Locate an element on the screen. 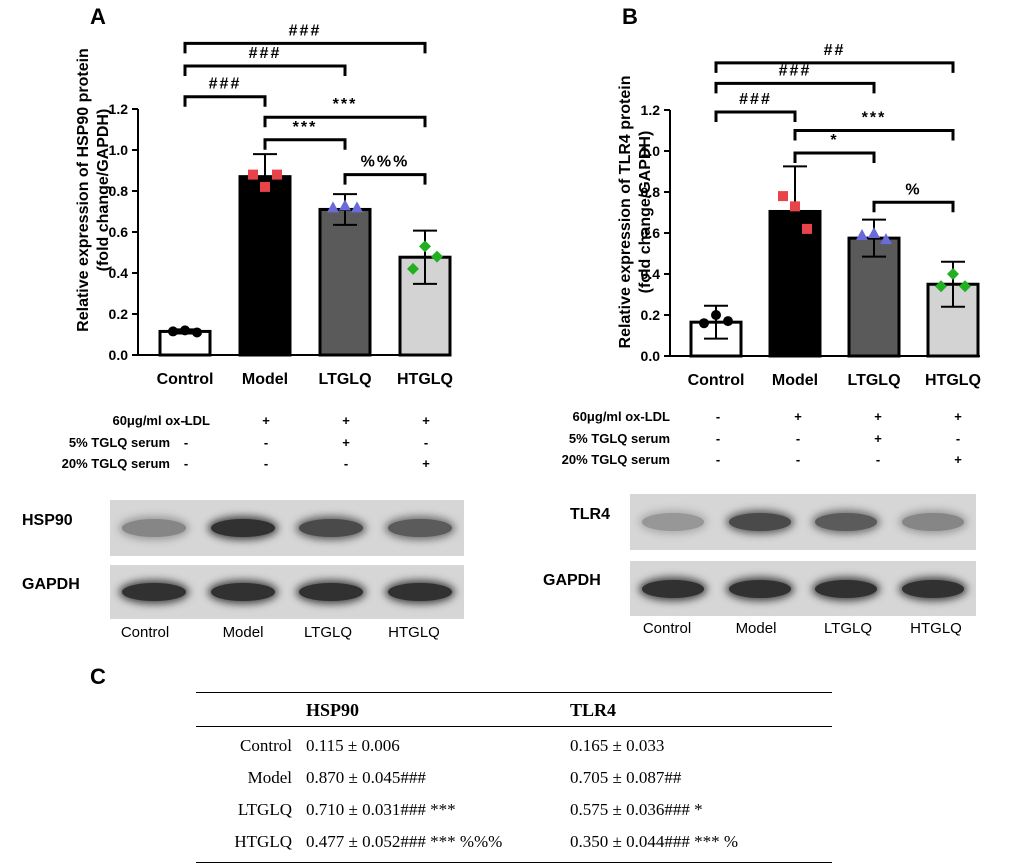 This screenshot has height=866, width=1020. panel-label-c: C is located at coordinates (98, 676).